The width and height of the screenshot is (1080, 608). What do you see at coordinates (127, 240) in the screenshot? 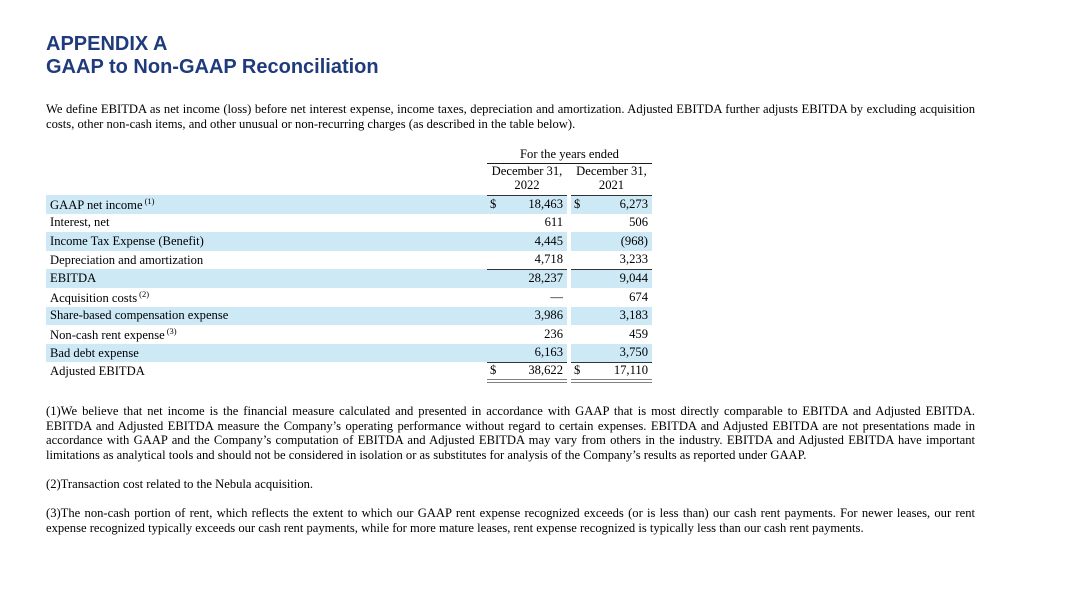
I see `row-label: Income Tax Expense (Benefit)` at bounding box center [127, 240].